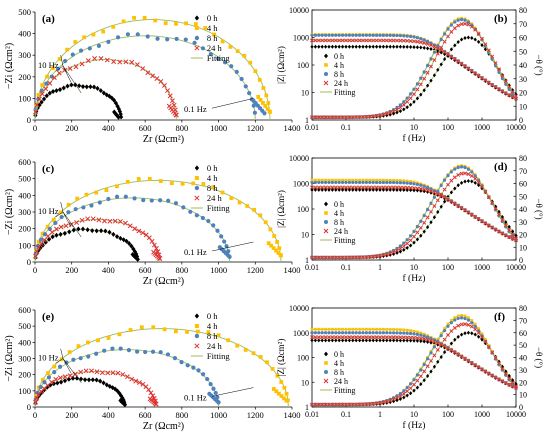  I want to click on x-tick-label: 0.1, so click(346, 267).